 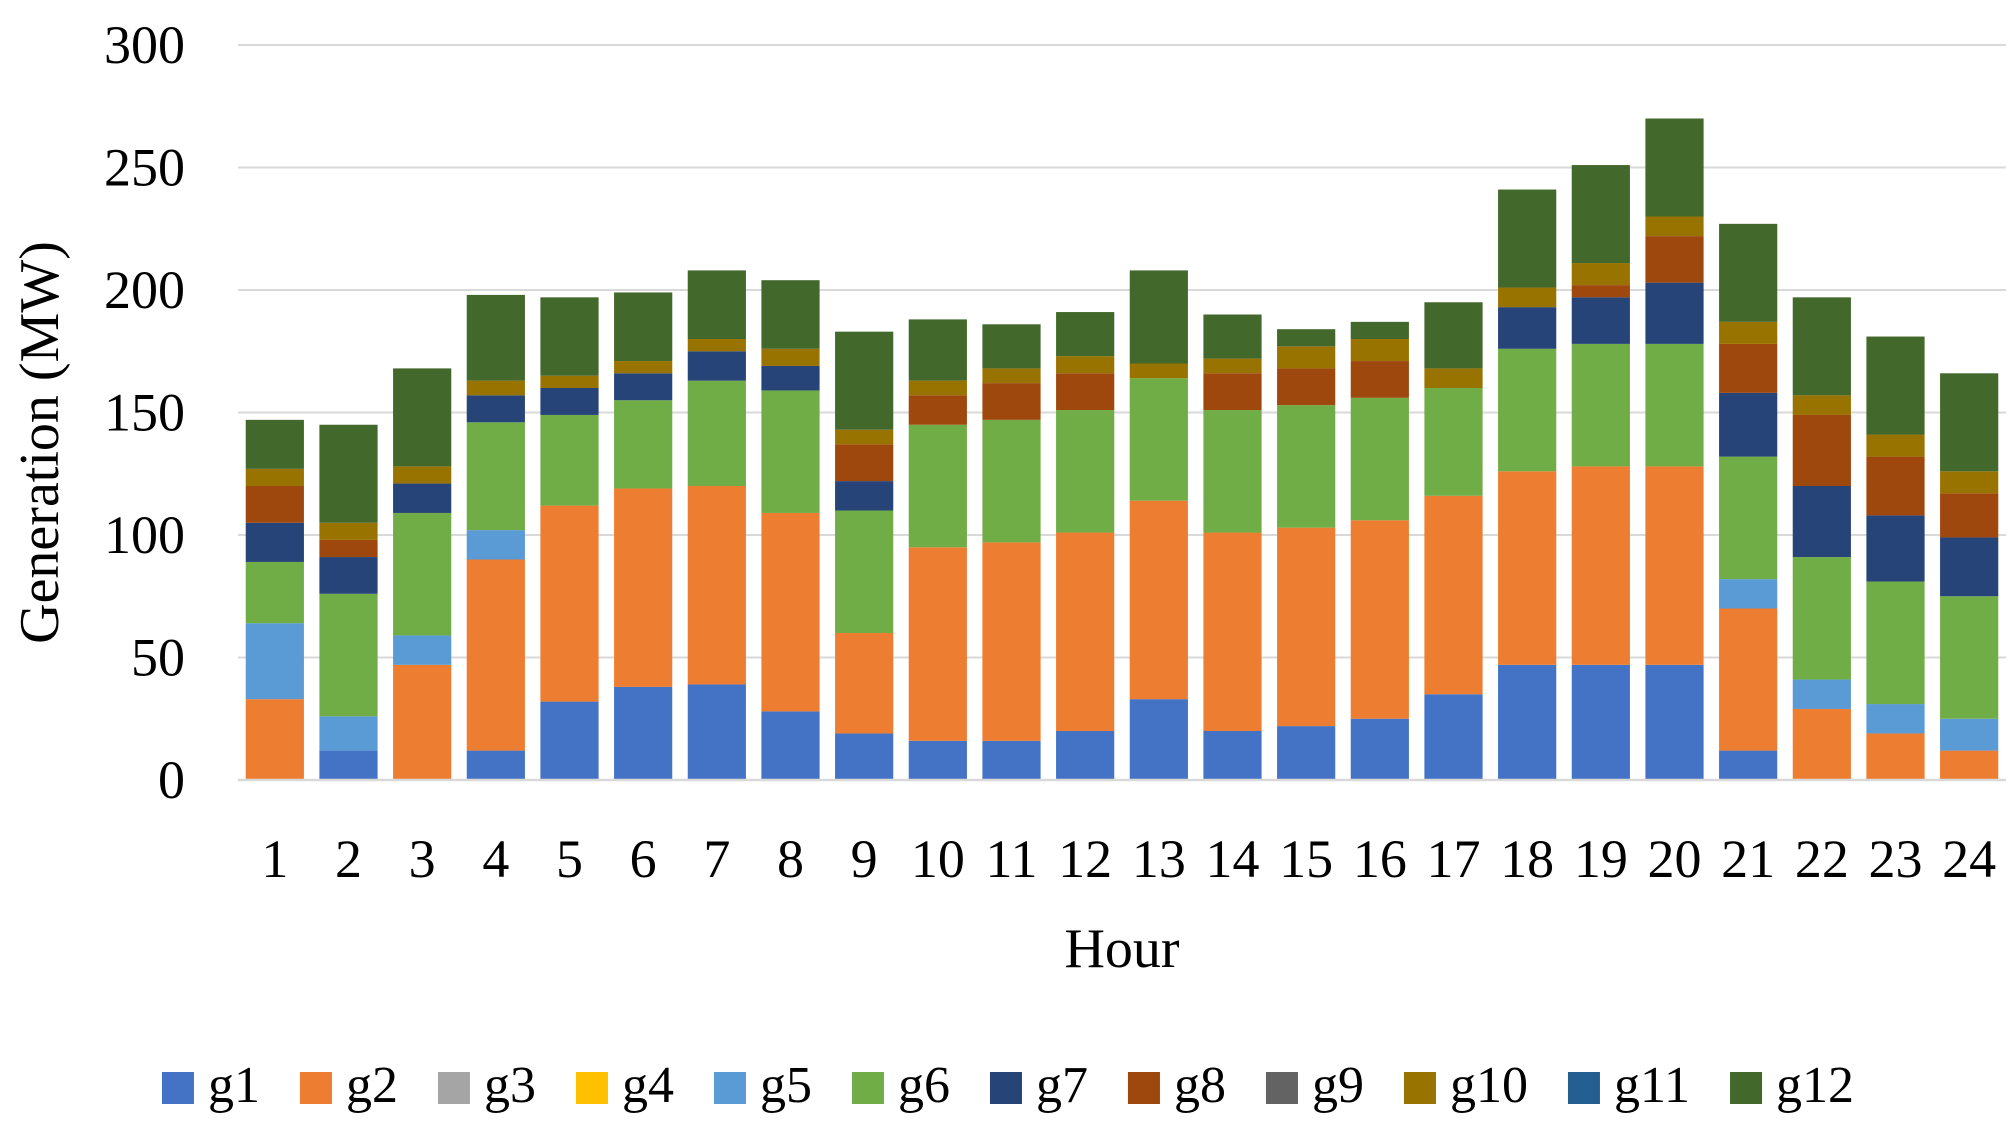 I want to click on legend-swatch-g10, so click(x=1419, y=1088).